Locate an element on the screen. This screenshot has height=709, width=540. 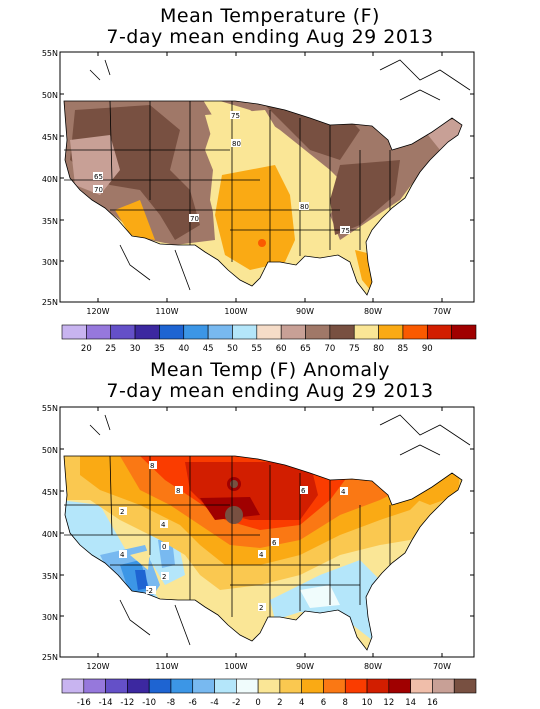
map2-colorbar-labels: -16 -14 -12 -10 -8 -6 -4 -2 0 2 4 6 8 10 12 14 16 is located at coordinates (257, 703).